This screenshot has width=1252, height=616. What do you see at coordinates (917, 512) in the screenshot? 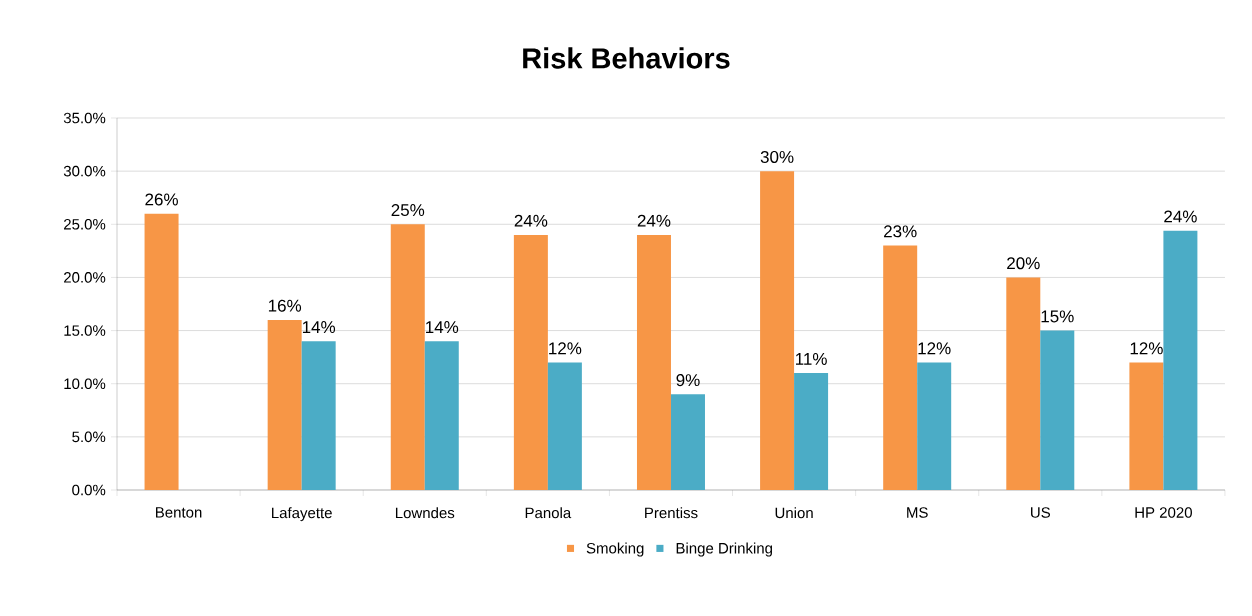
I see `x-tick-label: MS` at bounding box center [917, 512].